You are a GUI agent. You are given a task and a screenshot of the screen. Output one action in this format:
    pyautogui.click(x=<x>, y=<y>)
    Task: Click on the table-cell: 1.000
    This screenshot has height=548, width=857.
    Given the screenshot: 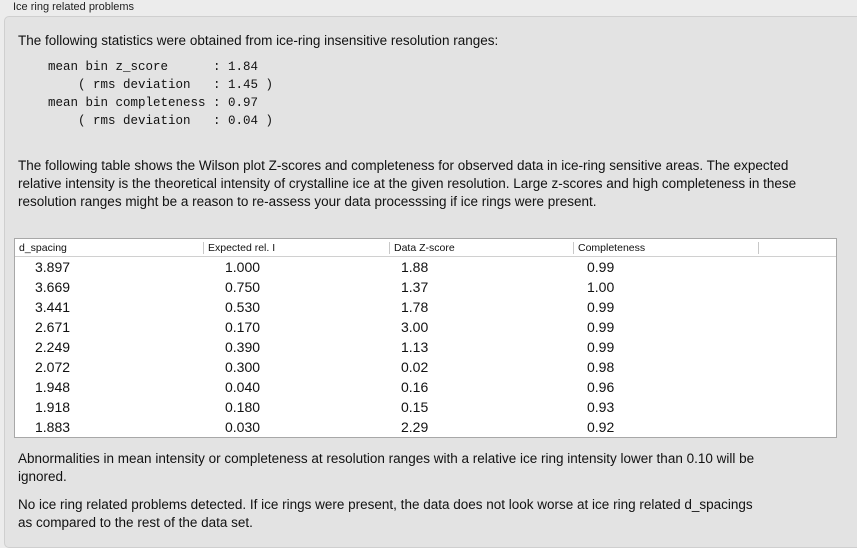 What is the action you would take?
    pyautogui.click(x=243, y=267)
    